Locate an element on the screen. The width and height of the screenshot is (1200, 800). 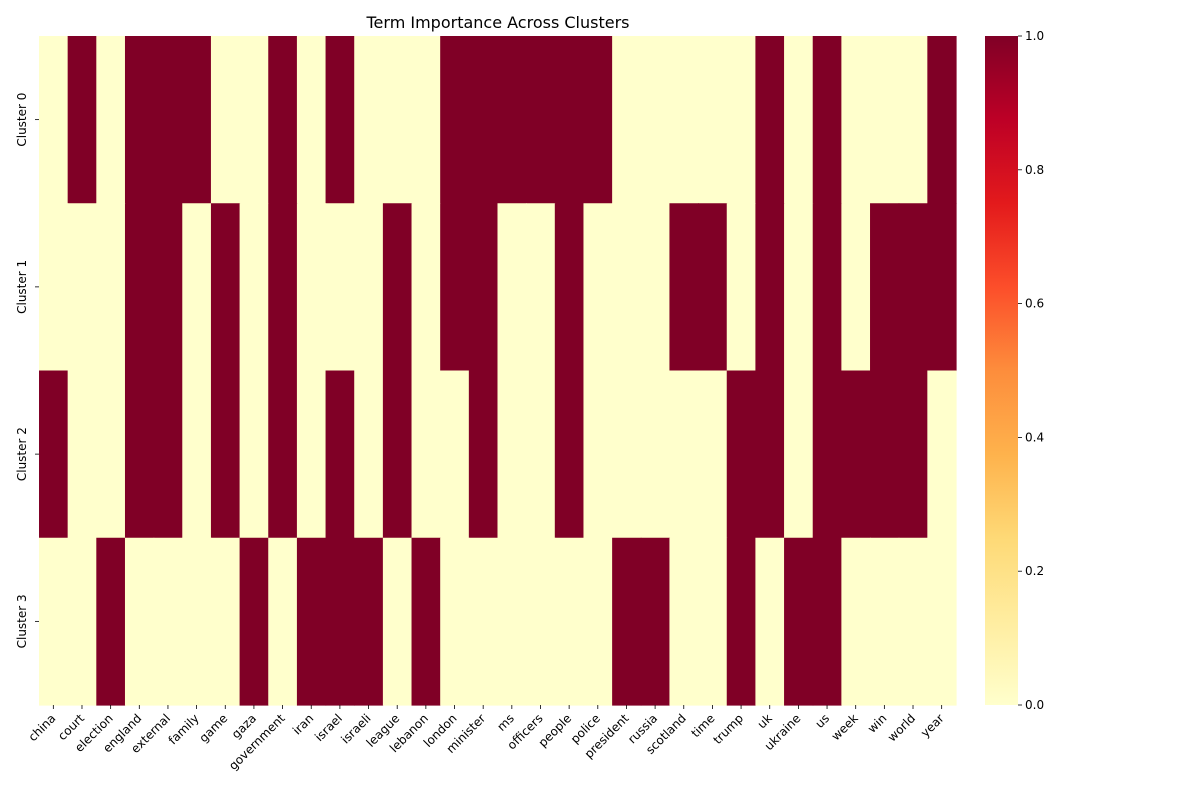
x-tick-label: trump is located at coordinates (728, 729).